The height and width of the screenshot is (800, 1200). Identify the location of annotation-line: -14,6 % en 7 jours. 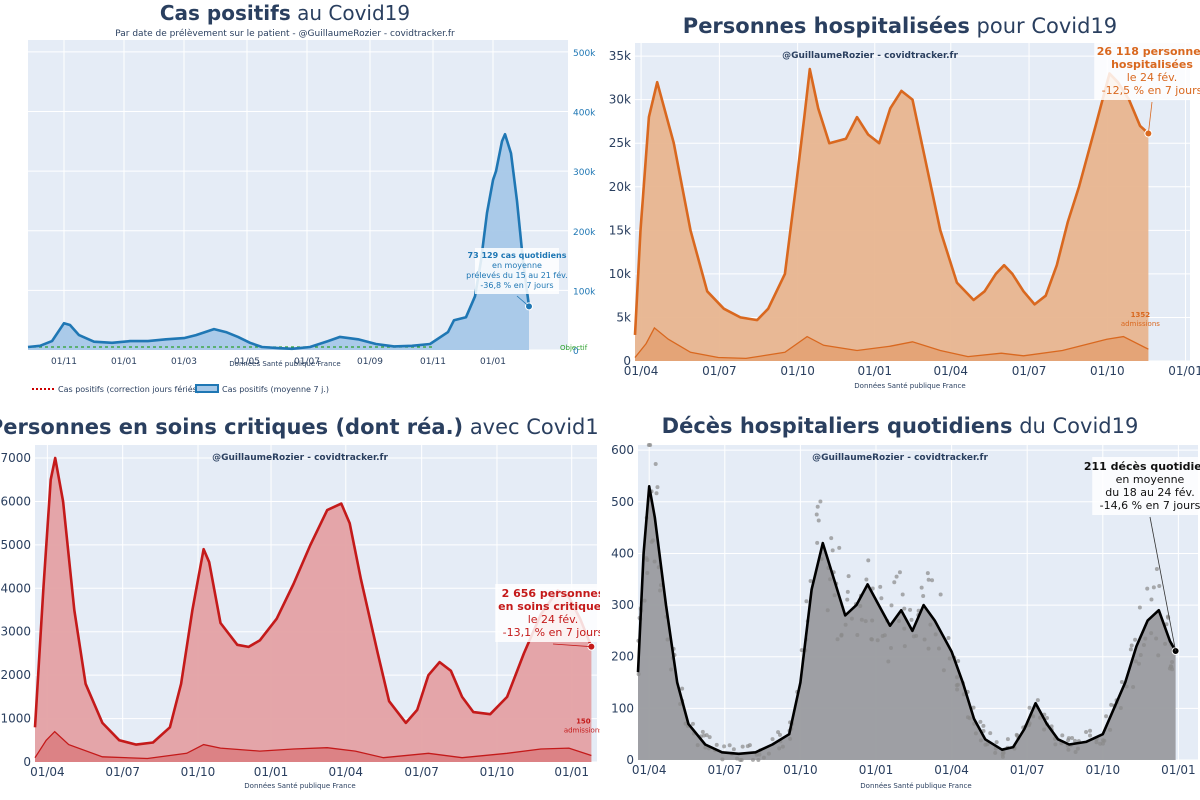
(1150, 505).